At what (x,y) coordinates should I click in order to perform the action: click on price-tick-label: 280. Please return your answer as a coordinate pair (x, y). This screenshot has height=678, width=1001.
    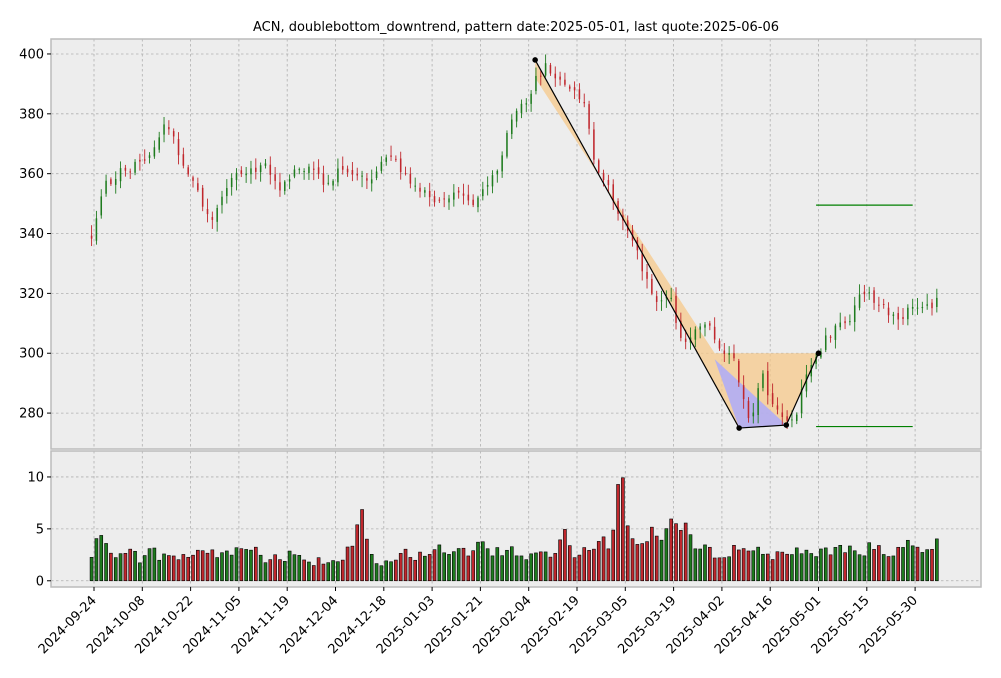
    Looking at the image, I should click on (31, 414).